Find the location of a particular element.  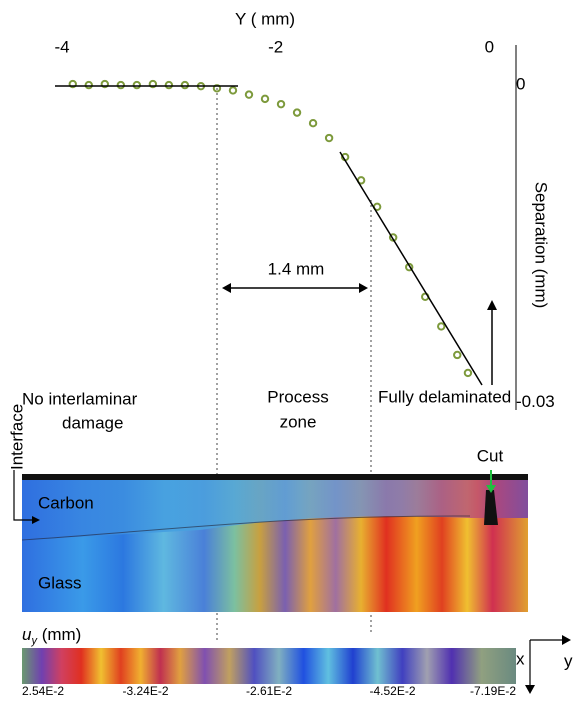

x-tick-label: -4 is located at coordinates (62, 46).